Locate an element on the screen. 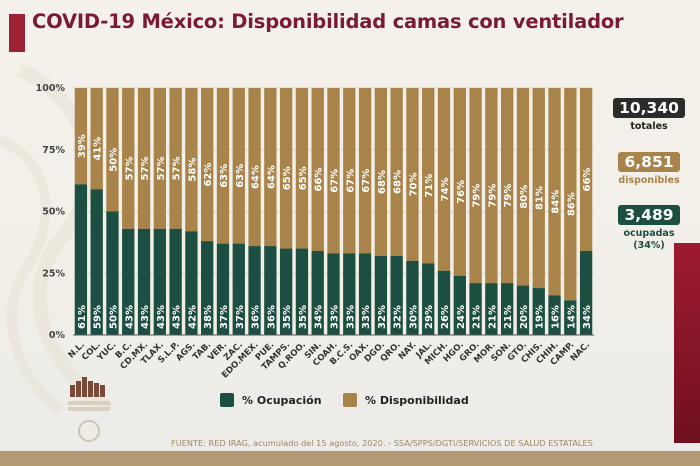 The image size is (700, 466). value-label-ocupacion: 29% is located at coordinates (429, 317).